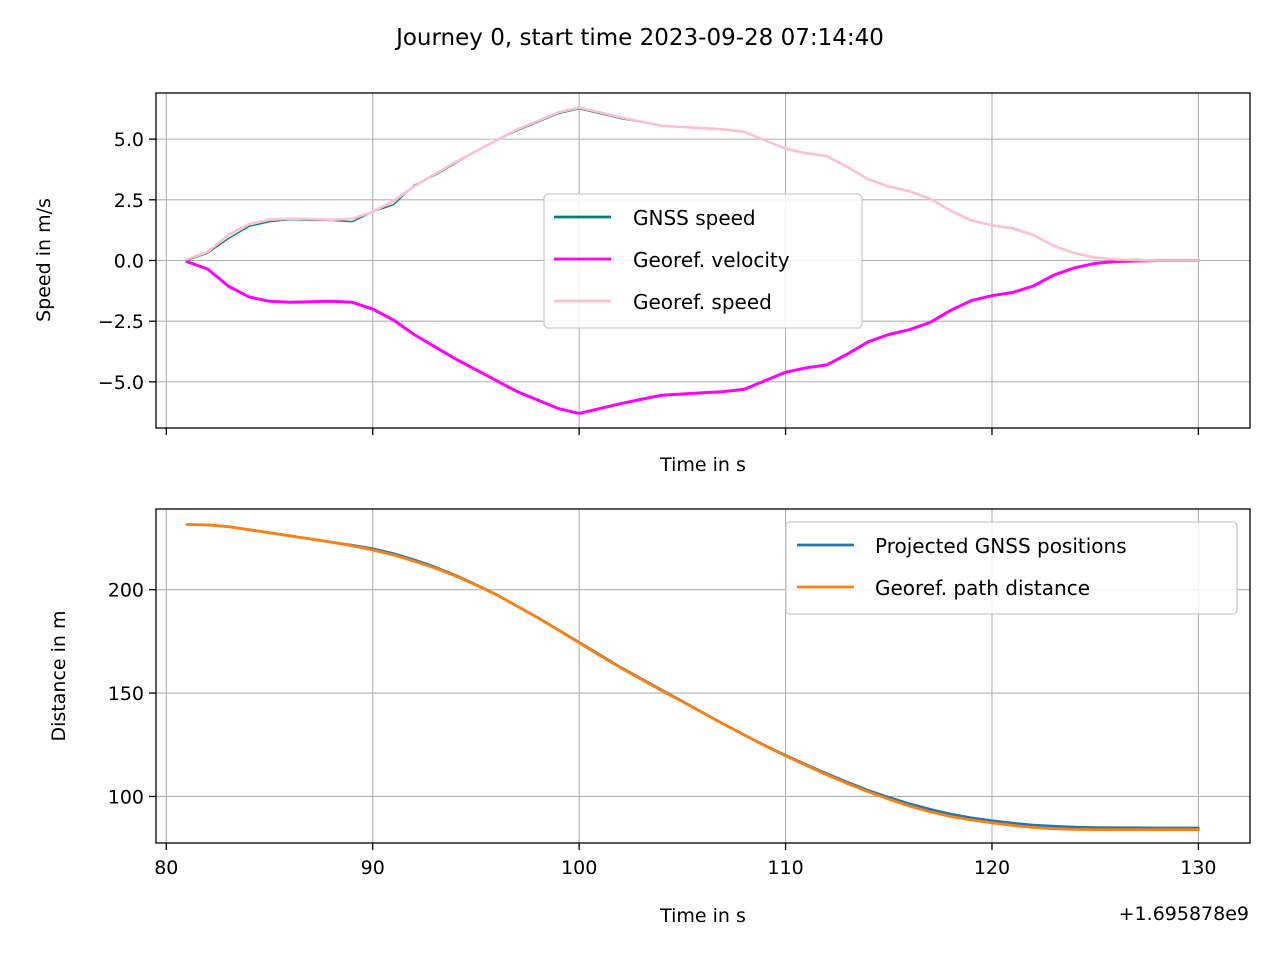 The width and height of the screenshot is (1280, 960). Describe the element at coordinates (44, 260) in the screenshot. I see `speed-y-axis-label: Speed in m/s` at that location.